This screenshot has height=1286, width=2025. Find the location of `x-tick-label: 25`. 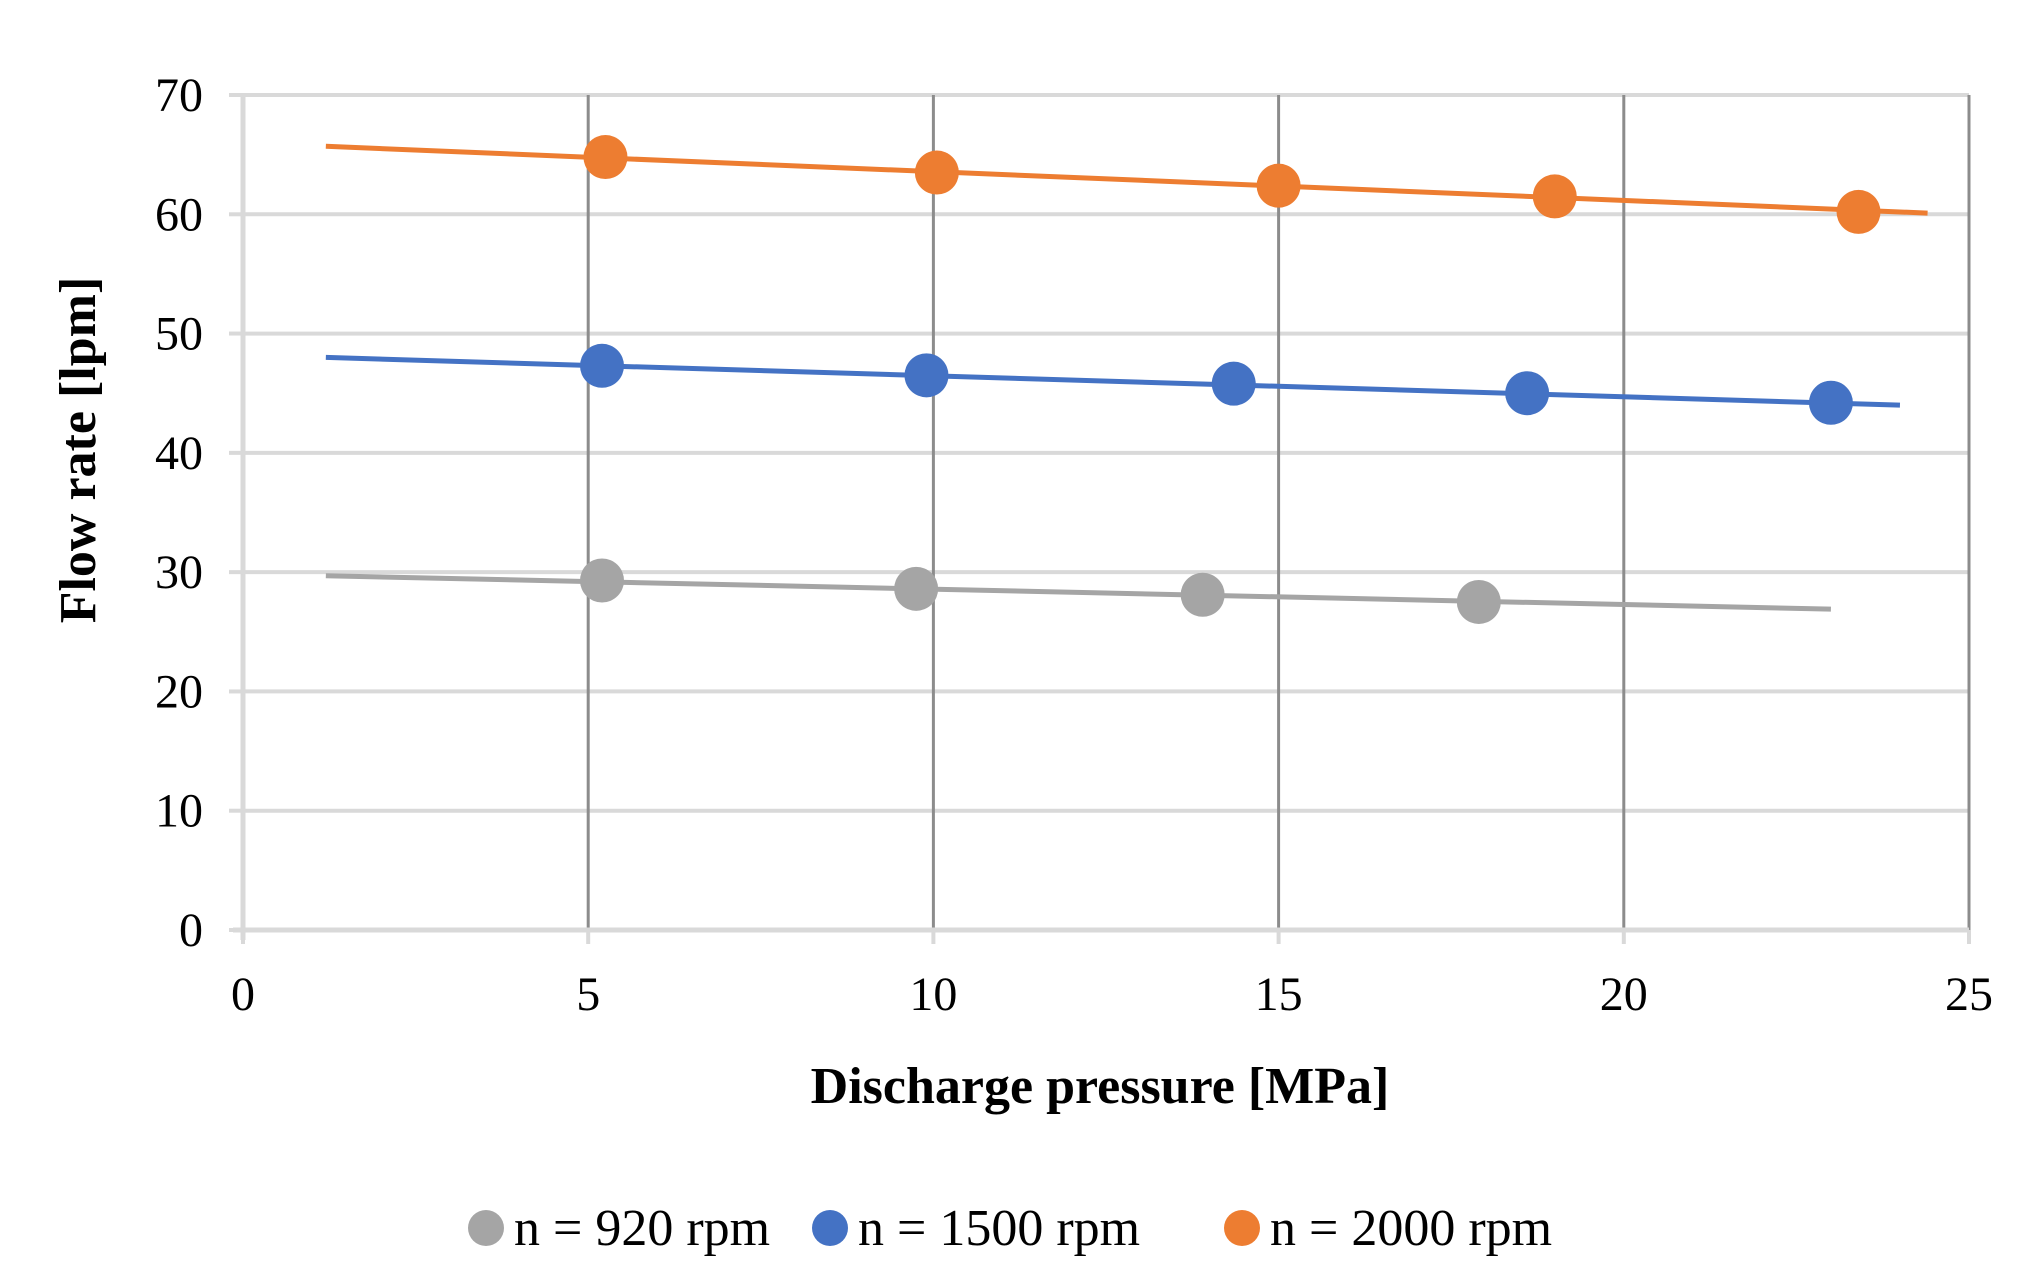

x-tick-label: 25 is located at coordinates (1969, 994).